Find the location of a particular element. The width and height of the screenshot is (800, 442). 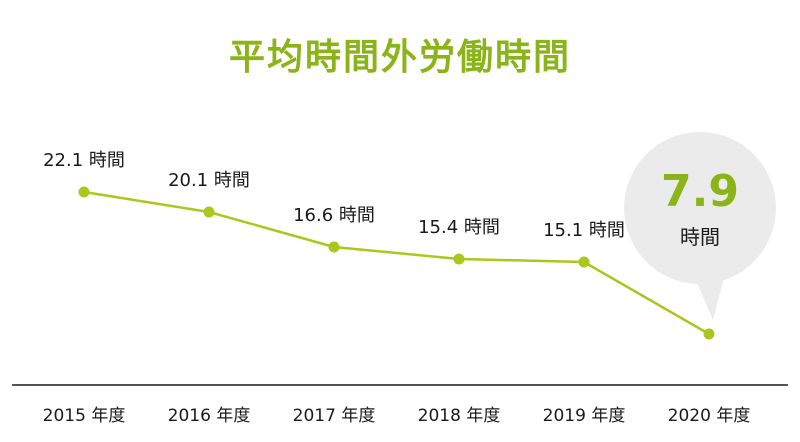

data-label: 15.1 時間 is located at coordinates (584, 230).